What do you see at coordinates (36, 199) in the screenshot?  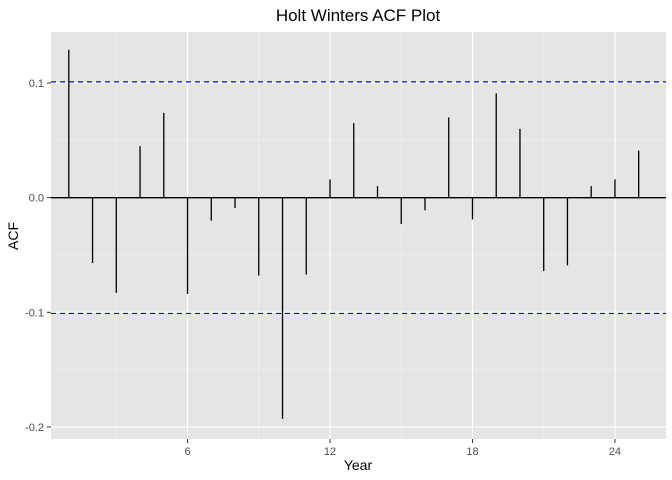 I see `y-tick-label: 0.0` at bounding box center [36, 199].